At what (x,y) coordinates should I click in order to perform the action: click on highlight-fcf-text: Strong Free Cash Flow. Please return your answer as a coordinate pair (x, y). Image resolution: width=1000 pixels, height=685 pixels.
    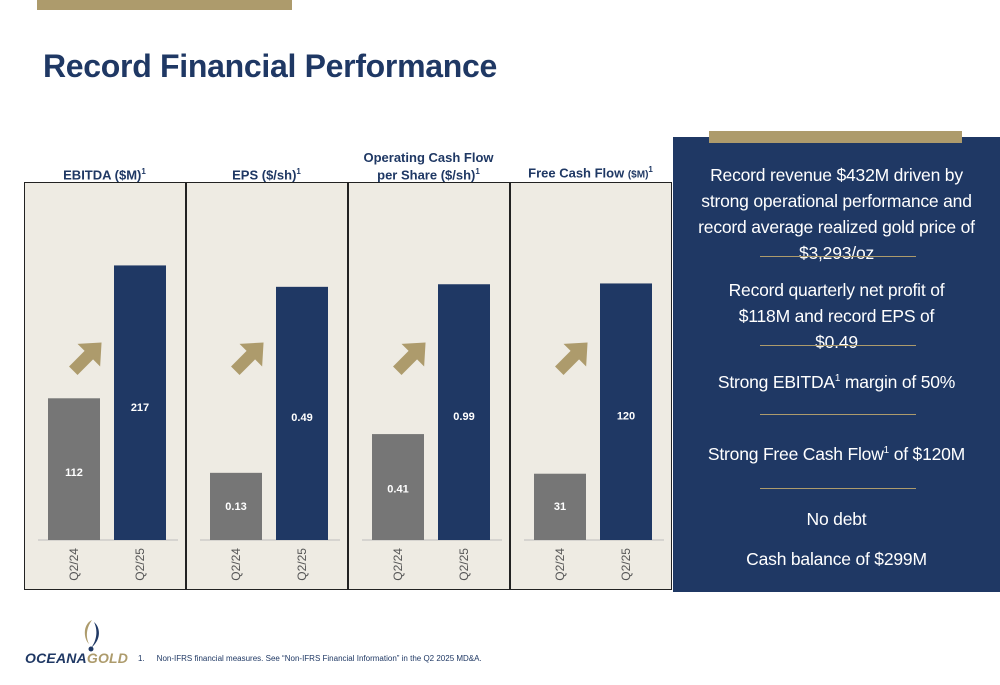
    Looking at the image, I should click on (795, 453).